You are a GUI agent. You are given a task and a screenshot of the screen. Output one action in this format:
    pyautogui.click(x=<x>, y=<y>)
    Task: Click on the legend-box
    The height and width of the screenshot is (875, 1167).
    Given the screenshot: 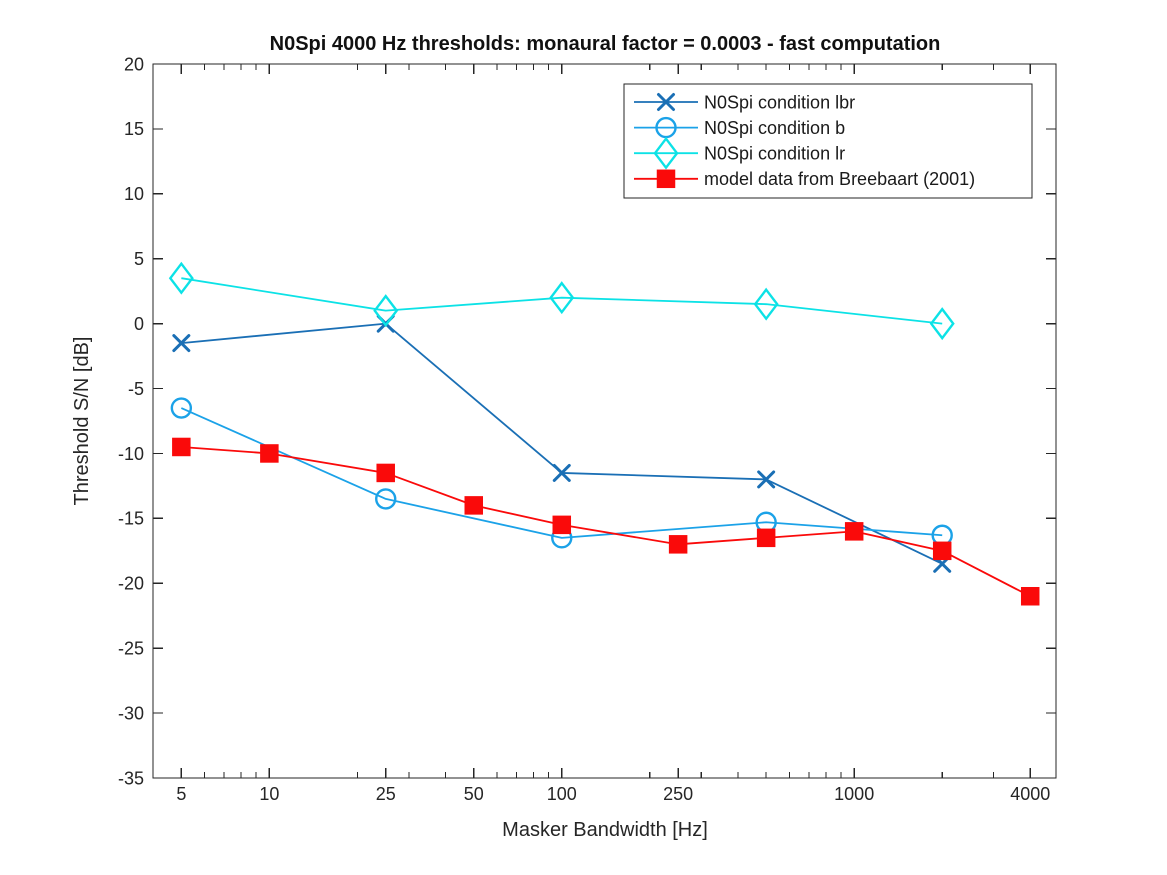 What is the action you would take?
    pyautogui.click(x=828, y=141)
    